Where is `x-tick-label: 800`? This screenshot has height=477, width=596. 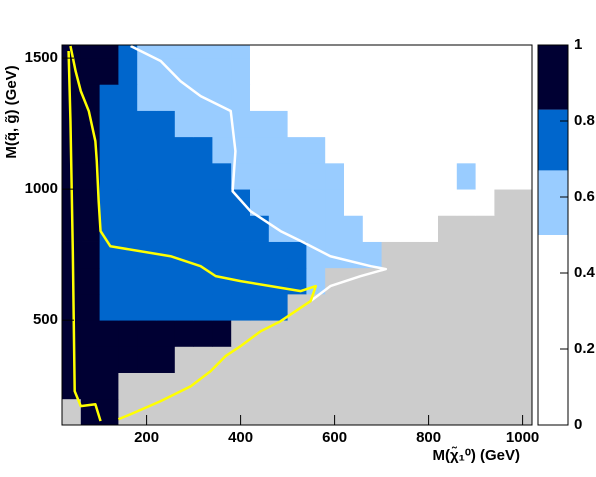
x-tick-label: 800 is located at coordinates (428, 437).